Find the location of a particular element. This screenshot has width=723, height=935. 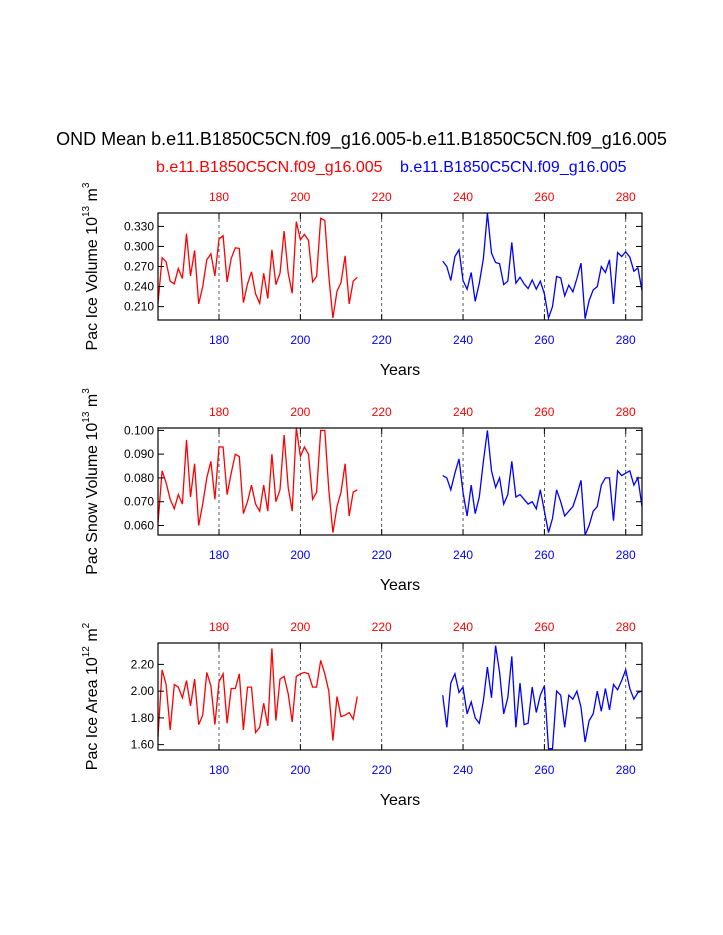

y-tick-label-1: 1.80 is located at coordinates (143, 718).